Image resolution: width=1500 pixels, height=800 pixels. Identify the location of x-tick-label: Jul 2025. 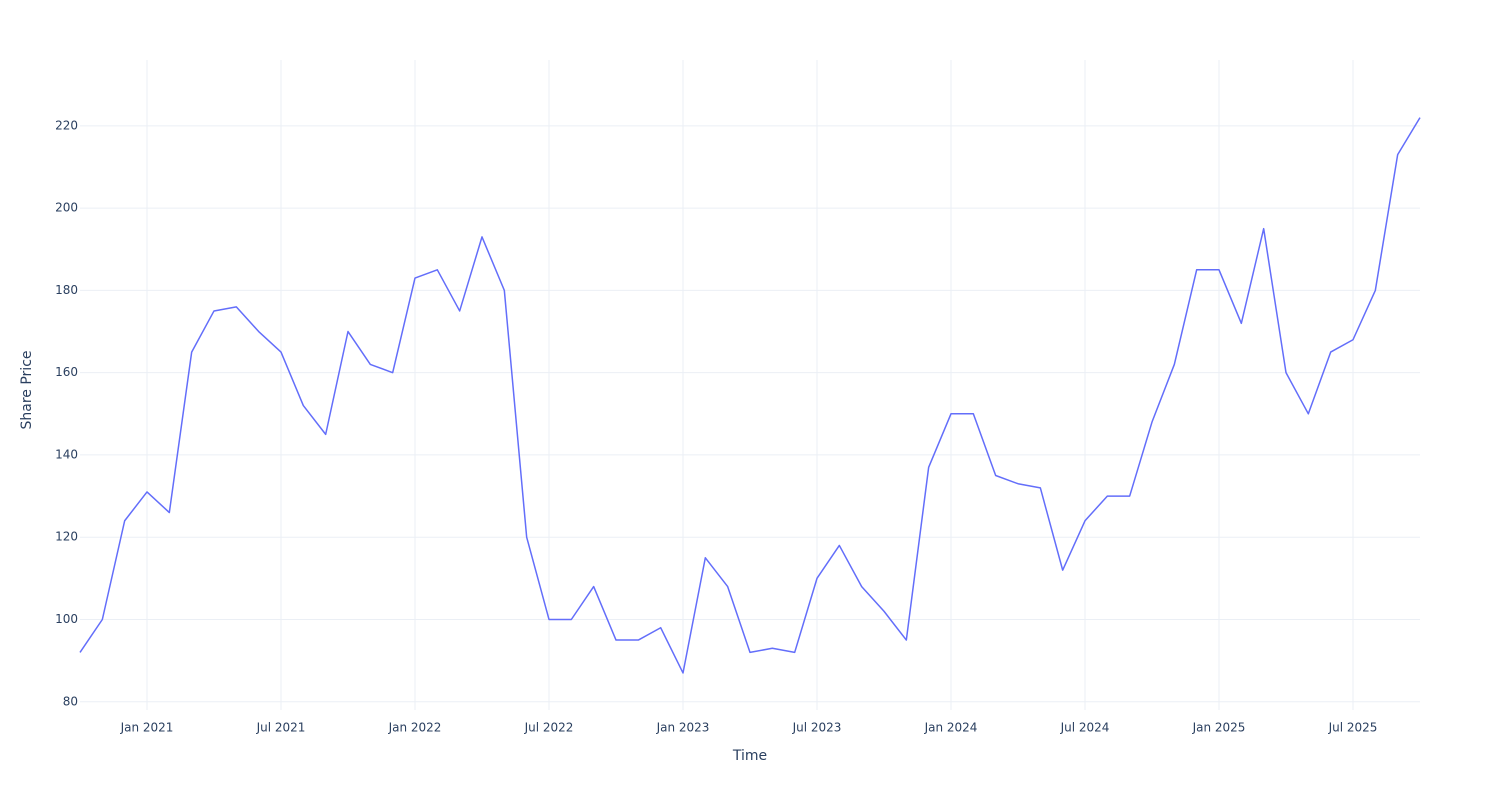
(1353, 728).